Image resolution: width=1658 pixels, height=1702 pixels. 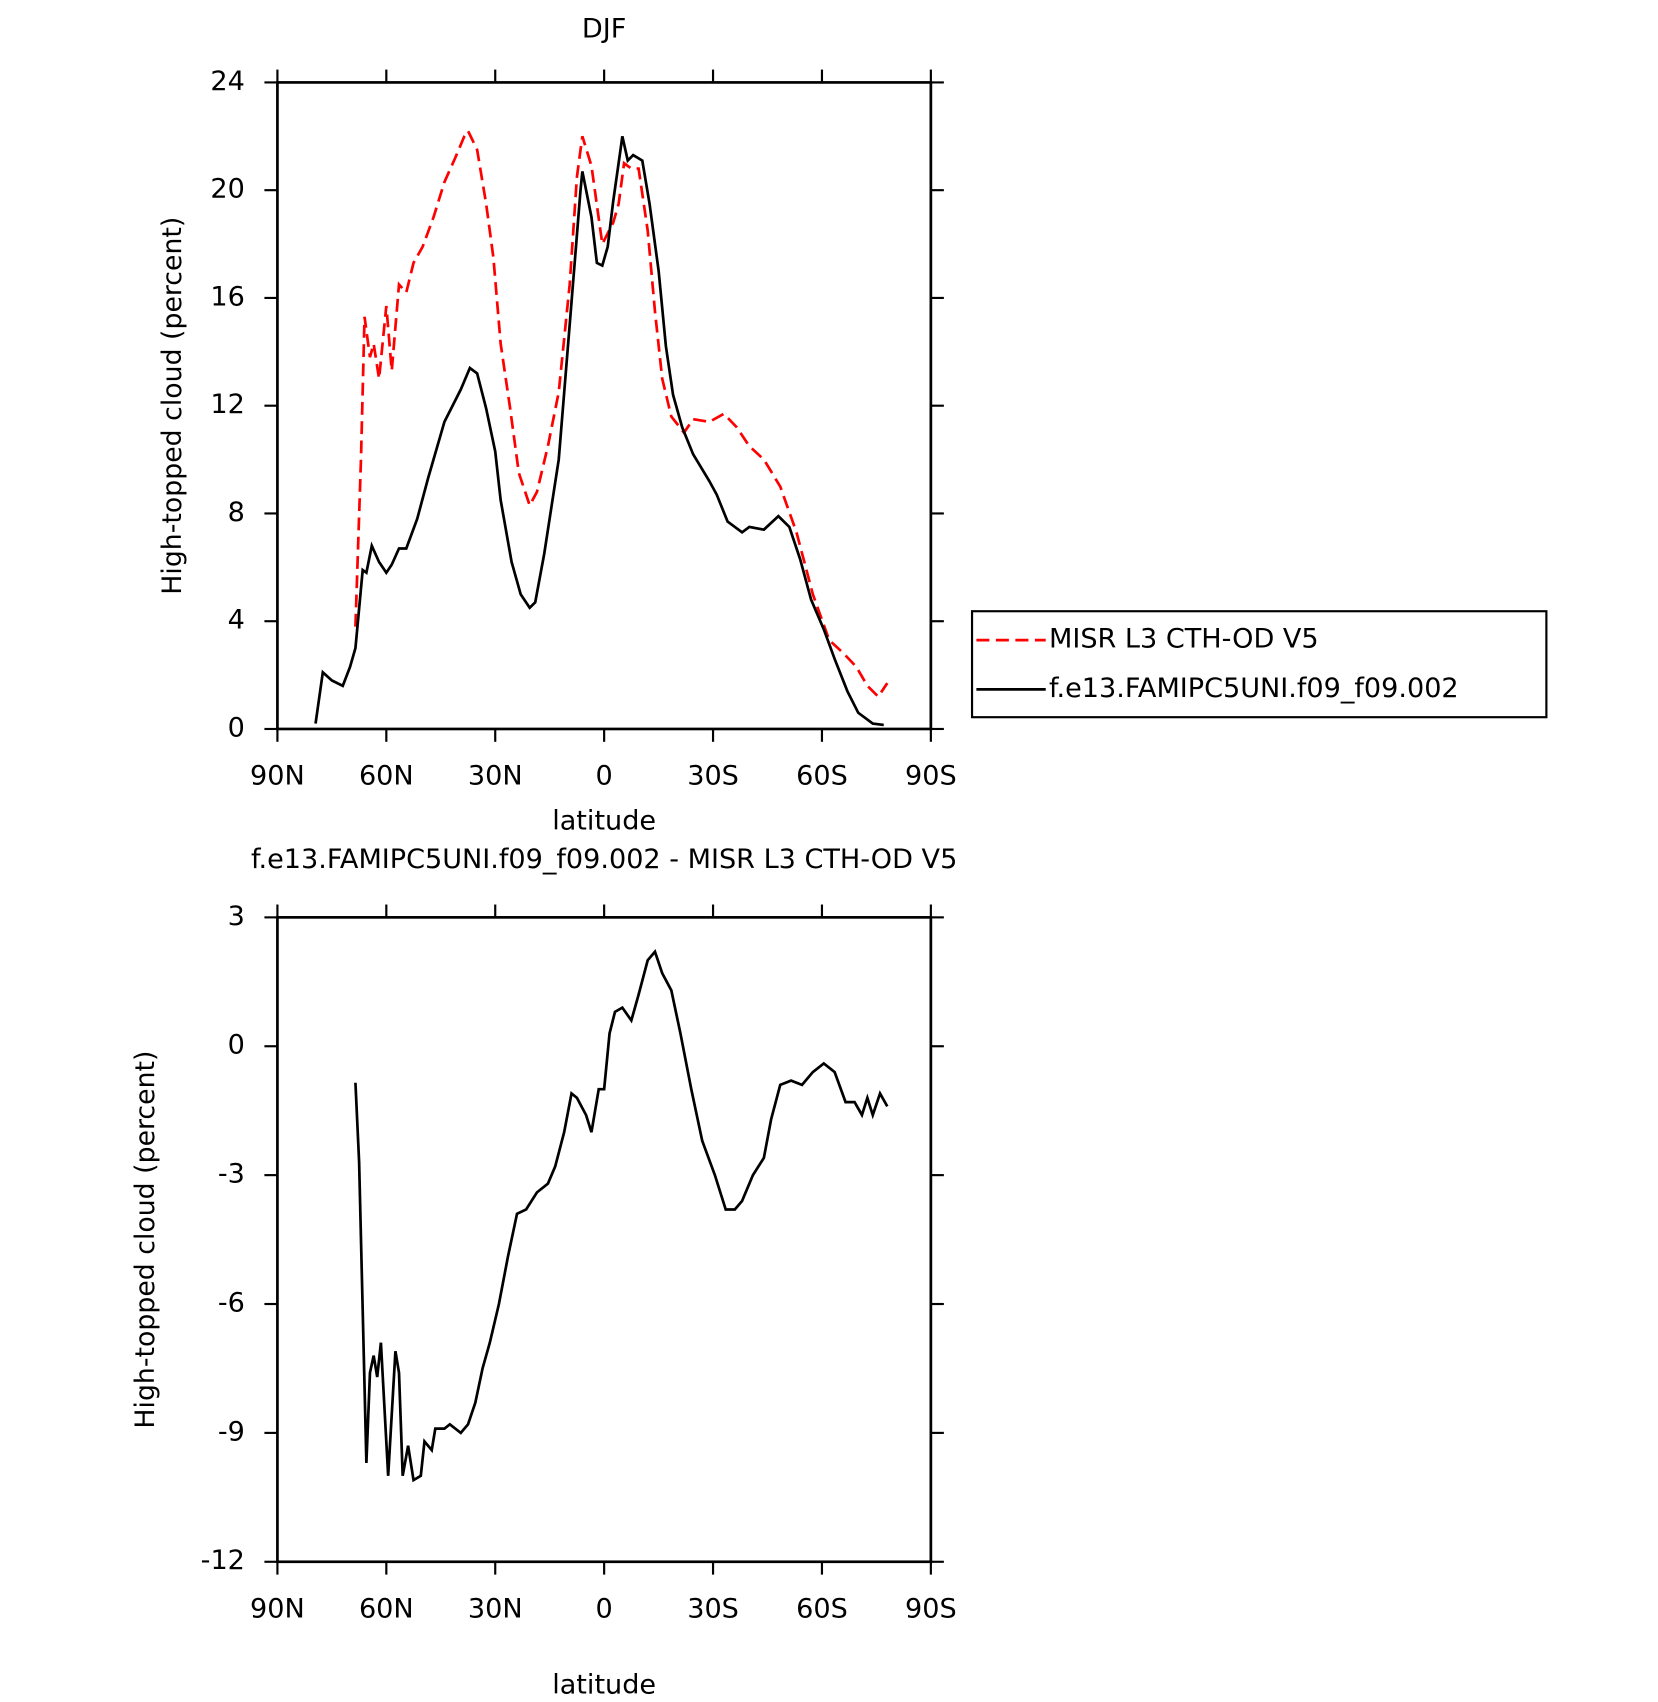 I want to click on y-tick-label: -3, so click(x=231, y=1174).